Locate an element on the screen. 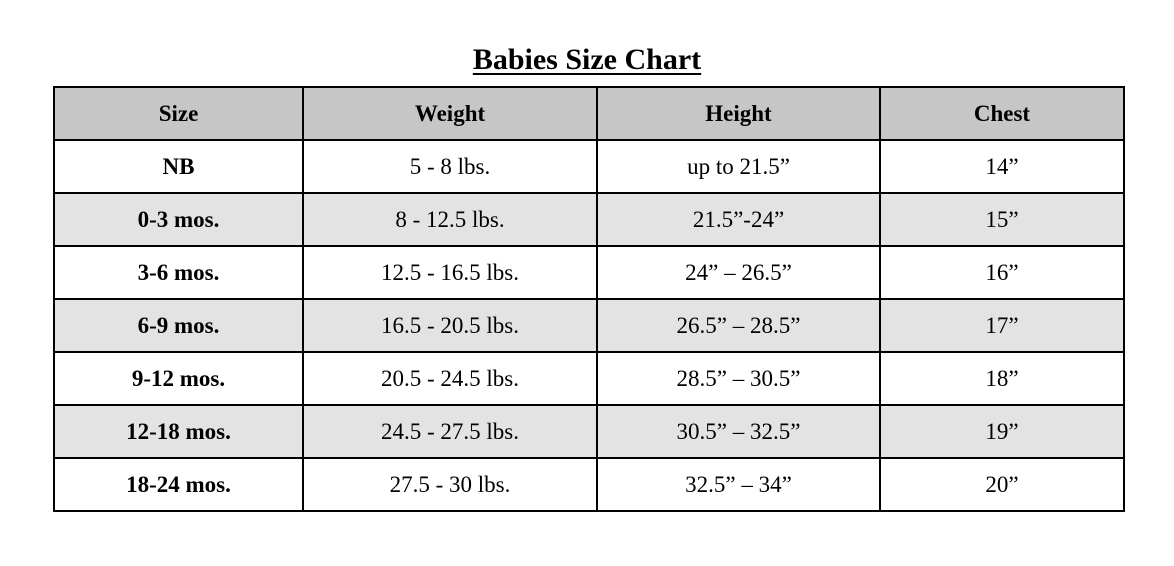  chest-cell: 14” is located at coordinates (1002, 166).